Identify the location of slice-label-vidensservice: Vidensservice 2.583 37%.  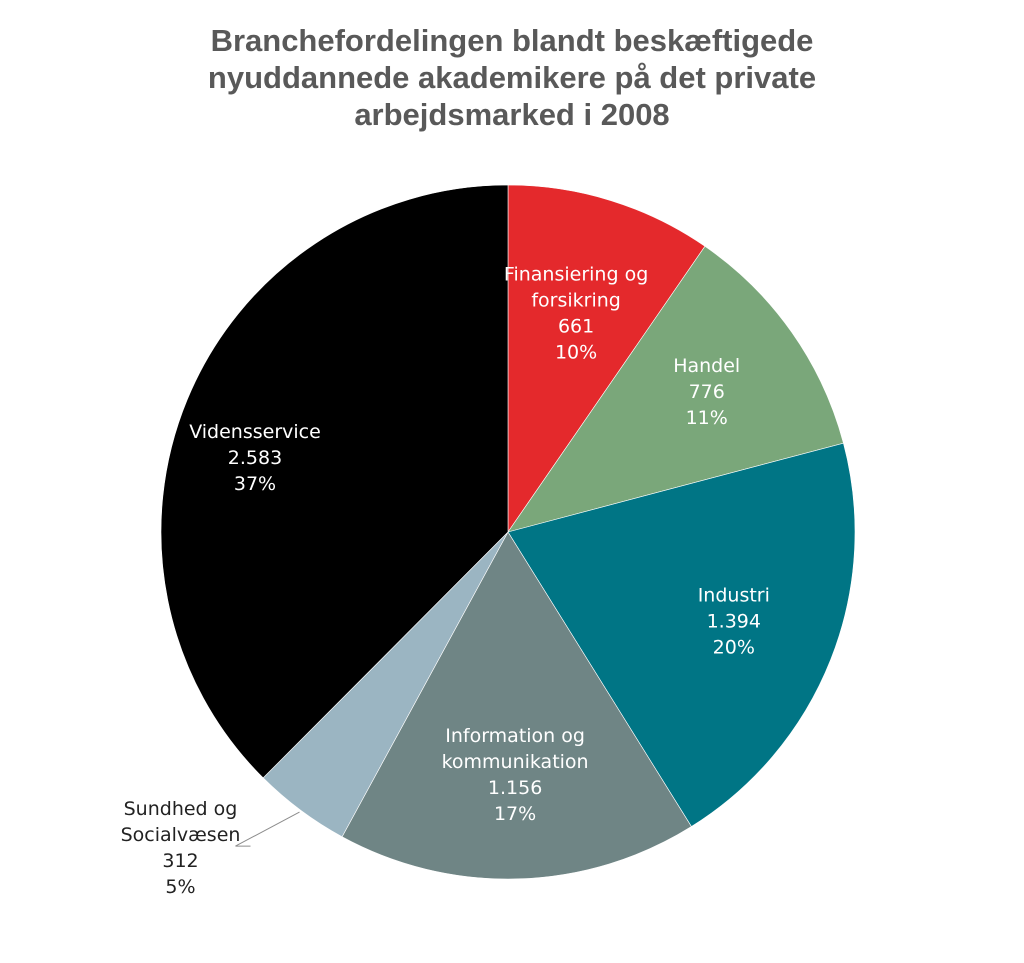
(255, 458).